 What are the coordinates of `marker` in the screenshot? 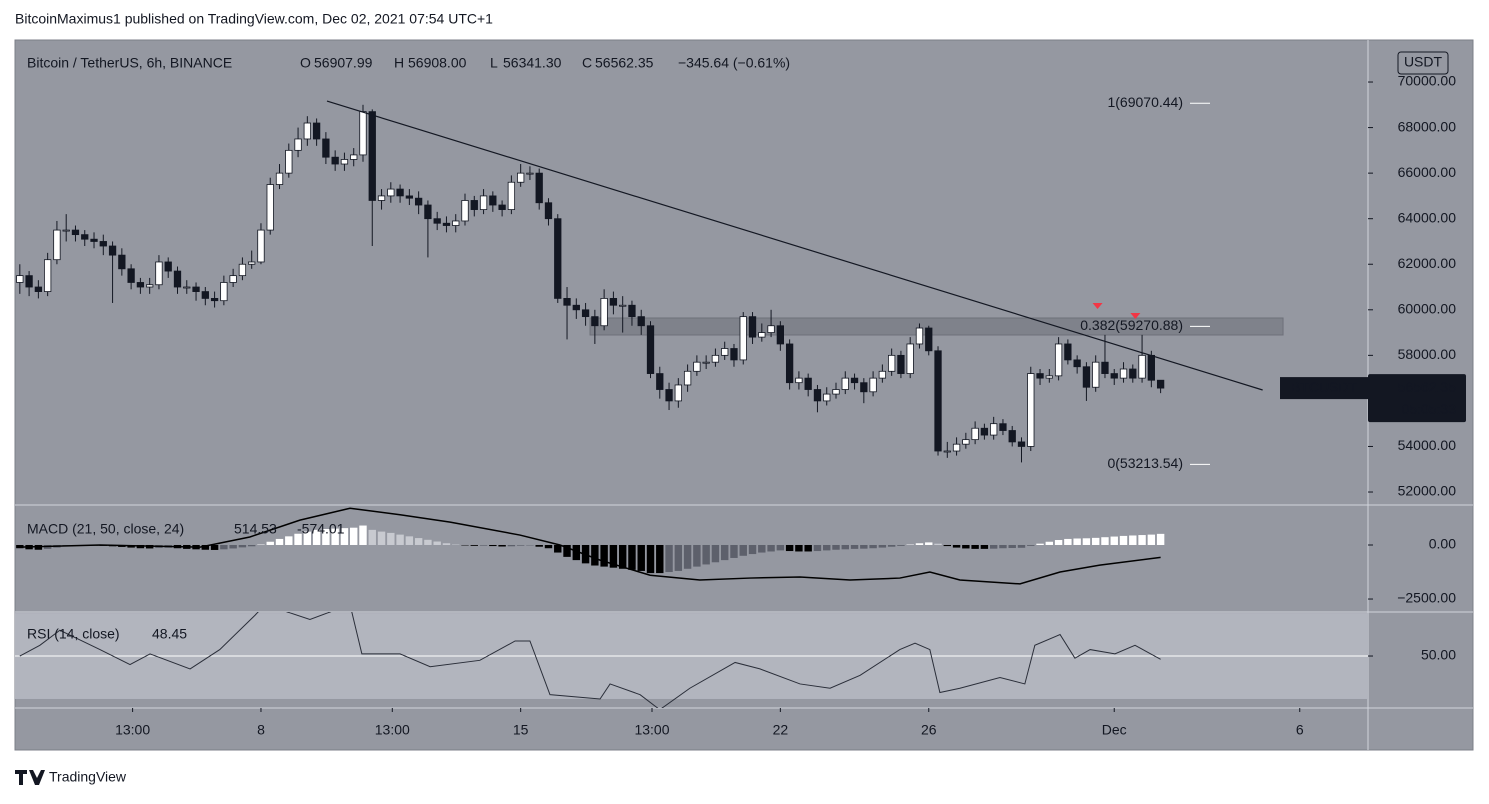 It's located at (1135, 315).